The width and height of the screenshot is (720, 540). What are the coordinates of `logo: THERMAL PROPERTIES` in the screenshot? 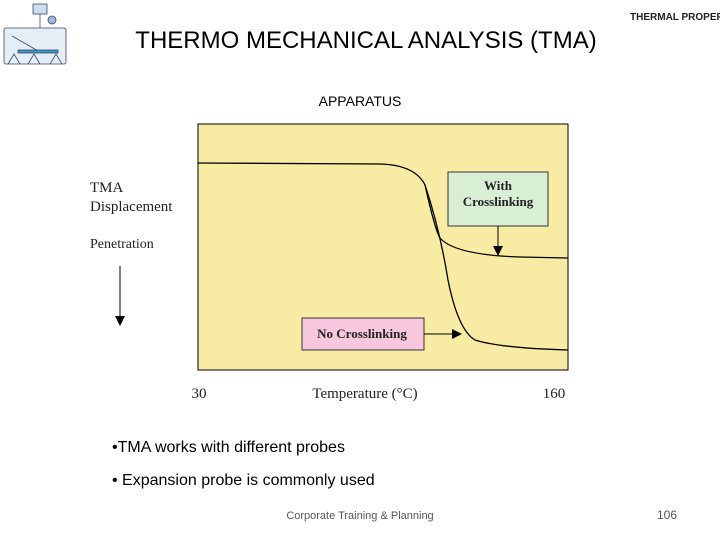 It's located at (675, 17).